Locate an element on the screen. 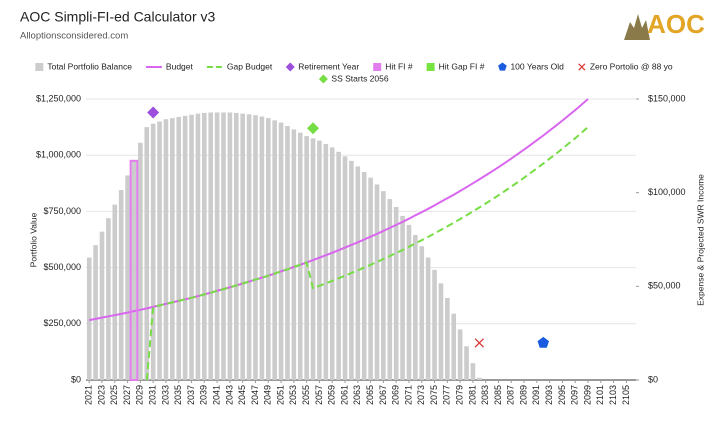 This screenshot has width=722, height=424. legend-label: Hit FI # is located at coordinates (399, 66).